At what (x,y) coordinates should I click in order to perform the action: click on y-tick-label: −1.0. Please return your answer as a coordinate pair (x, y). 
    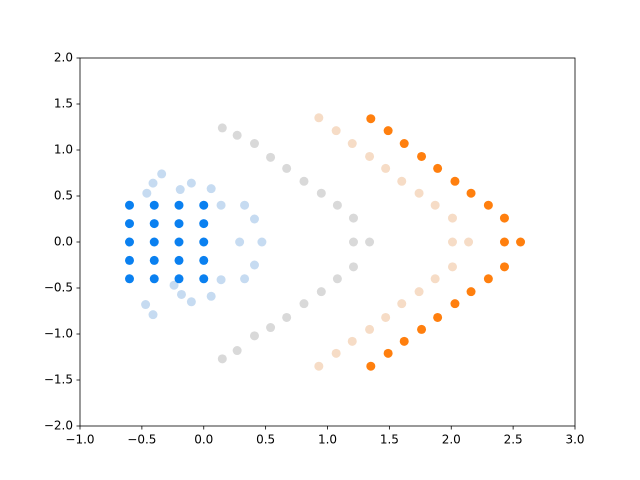
    Looking at the image, I should click on (58, 334).